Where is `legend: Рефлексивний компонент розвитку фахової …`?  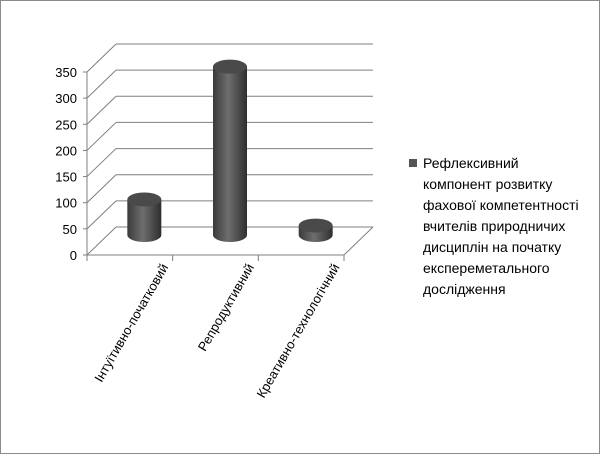 legend: Рефлексивний компонент розвитку фахової … is located at coordinates (504, 226).